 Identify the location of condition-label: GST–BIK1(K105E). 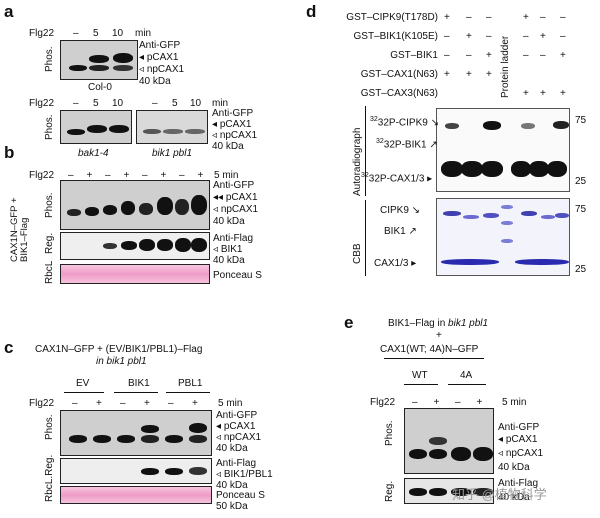
(395, 36).